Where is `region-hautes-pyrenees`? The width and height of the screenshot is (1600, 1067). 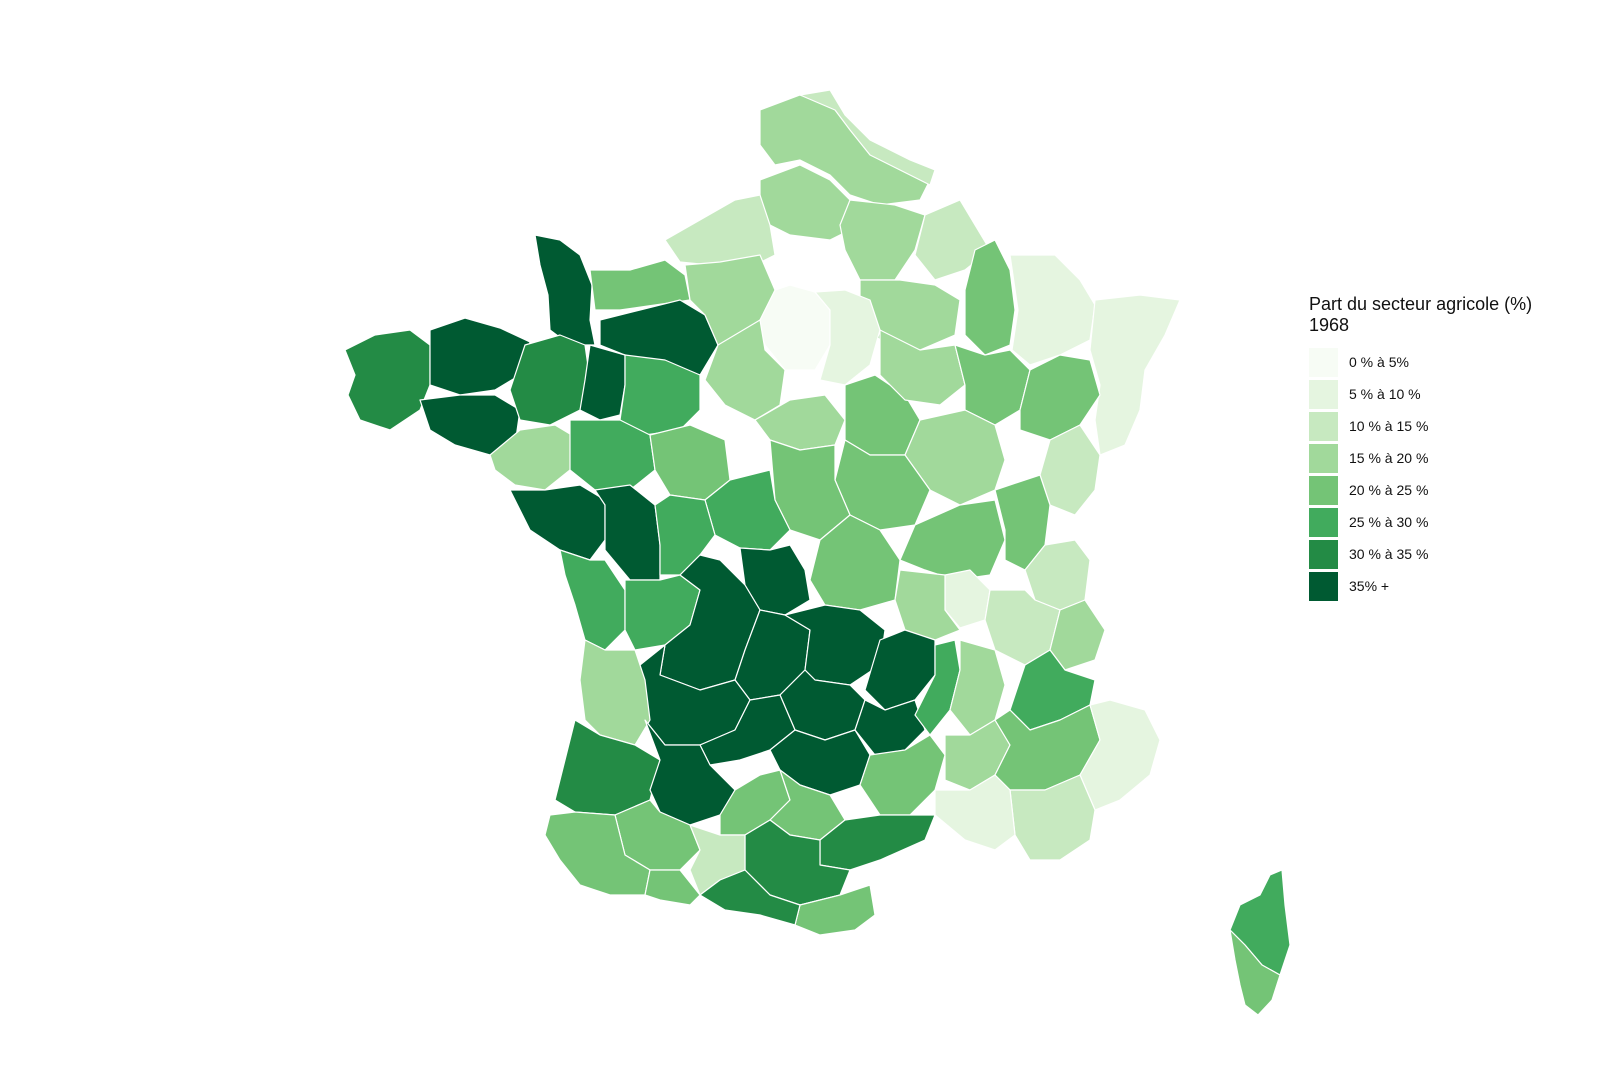
region-hautes-pyrenees is located at coordinates (672, 887).